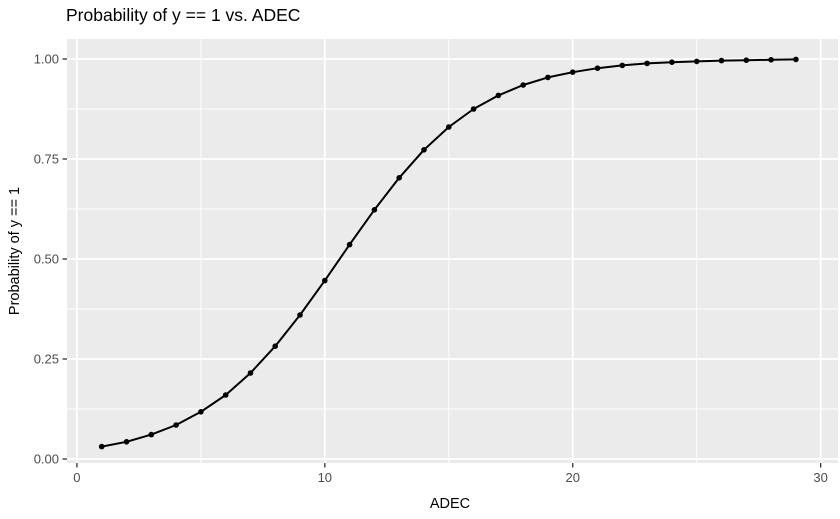 The width and height of the screenshot is (840, 519). What do you see at coordinates (46, 159) in the screenshot?
I see `y-tick-label: 0.75` at bounding box center [46, 159].